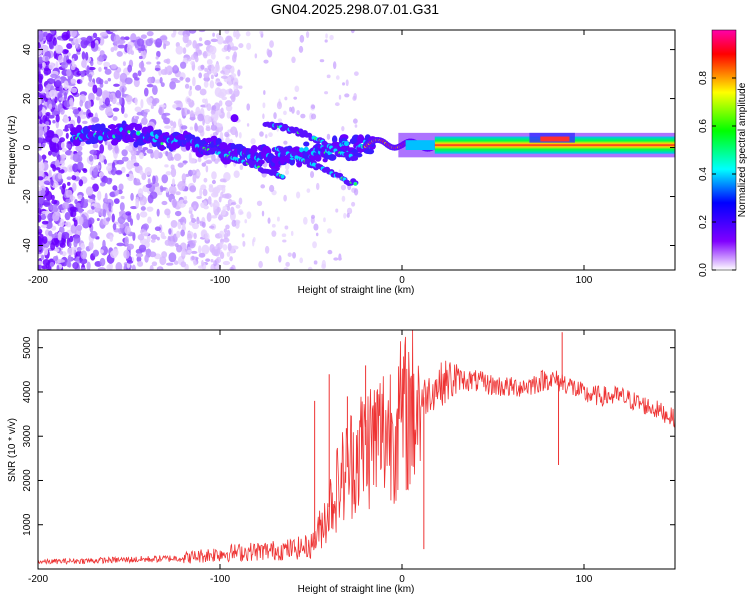  I want to click on spectrogram-ylabel: Frequency (Hz), so click(12, 150).